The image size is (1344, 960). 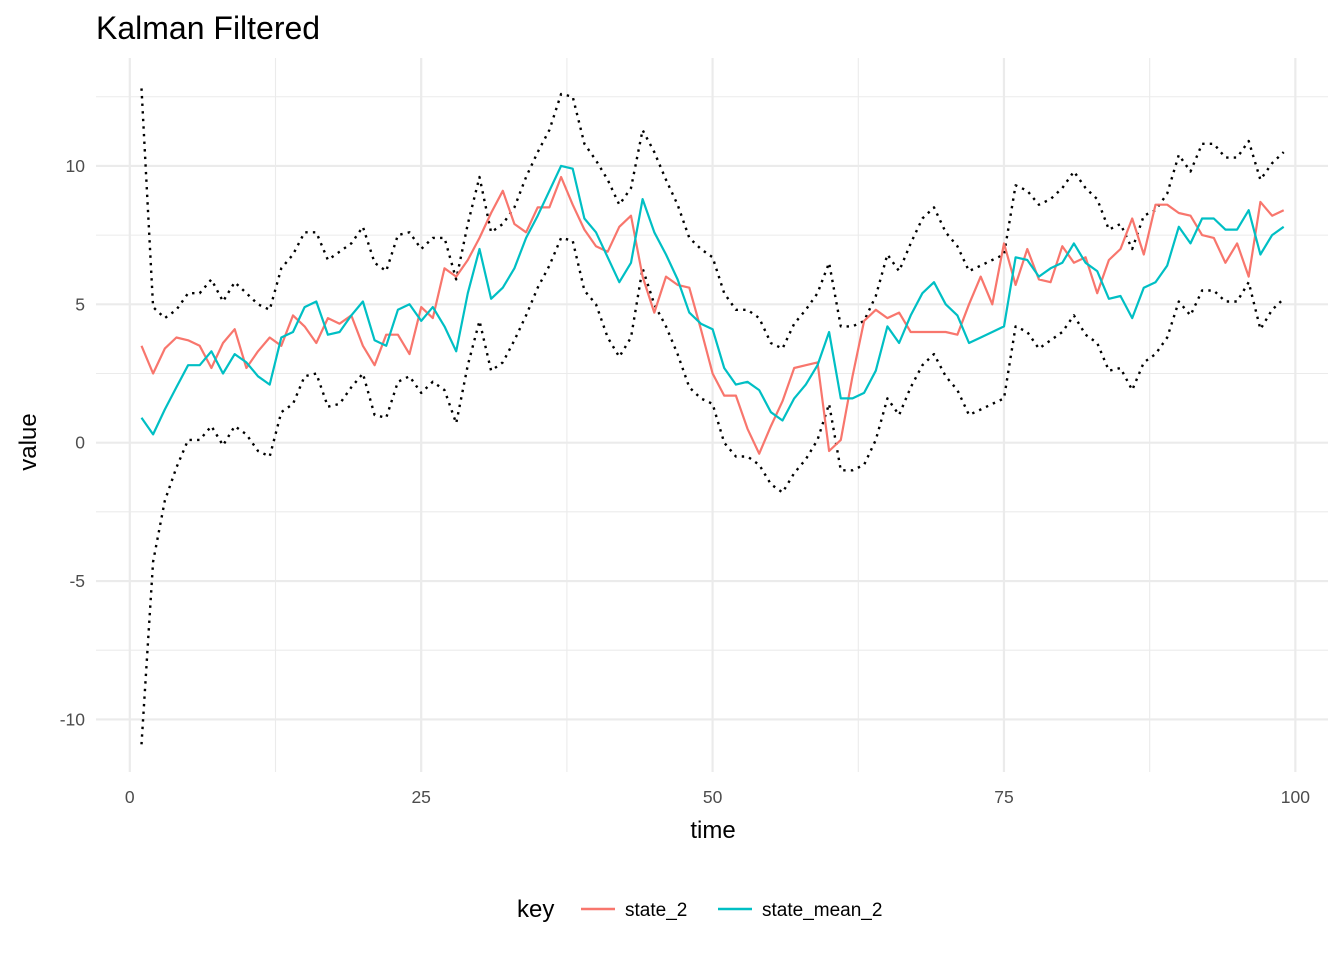 What do you see at coordinates (699, 909) in the screenshot?
I see `legend: key state_2 state_mean_2` at bounding box center [699, 909].